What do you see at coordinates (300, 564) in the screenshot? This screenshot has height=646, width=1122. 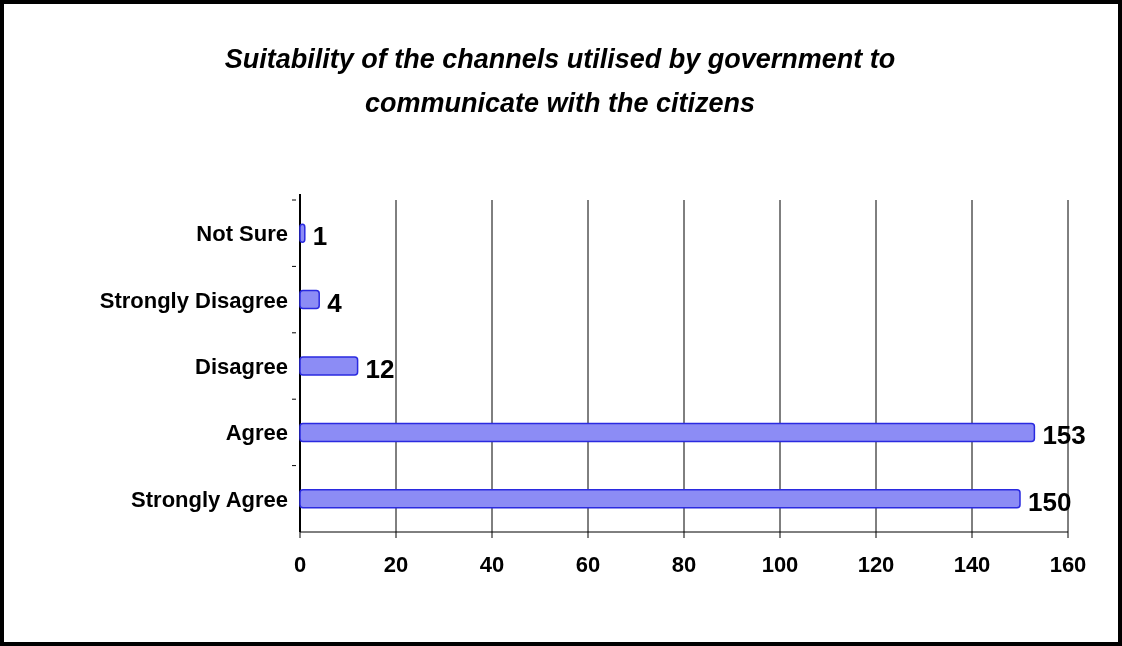 I see `x-tick-label: 0` at bounding box center [300, 564].